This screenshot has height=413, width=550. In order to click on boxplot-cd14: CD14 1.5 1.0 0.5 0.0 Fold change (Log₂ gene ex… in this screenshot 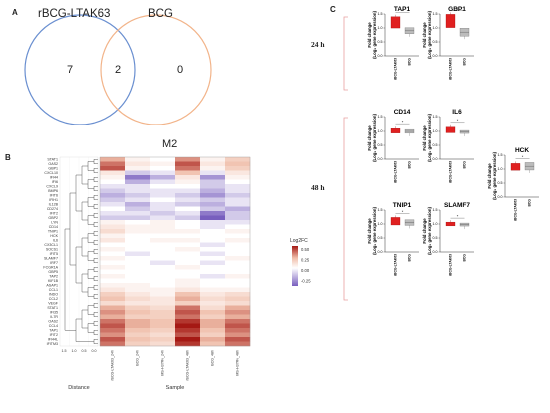, I will do `click(393, 146)`.